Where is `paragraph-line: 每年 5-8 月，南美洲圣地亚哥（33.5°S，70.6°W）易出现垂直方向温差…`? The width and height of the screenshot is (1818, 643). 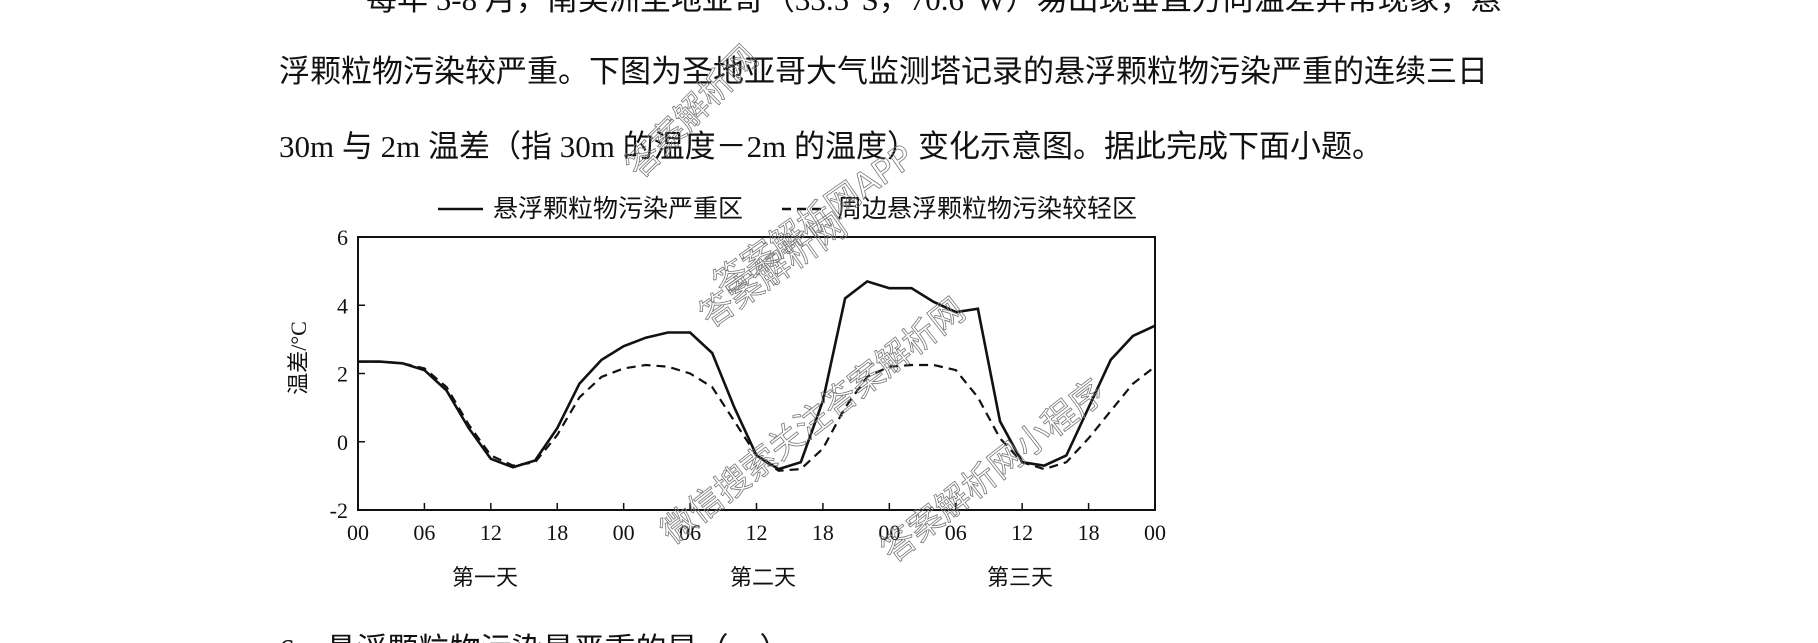 paragraph-line: 每年 5-8 月，南美洲圣地亚哥（33.5°S，70.6°W）易出现垂直方向温差… is located at coordinates (934, 8).